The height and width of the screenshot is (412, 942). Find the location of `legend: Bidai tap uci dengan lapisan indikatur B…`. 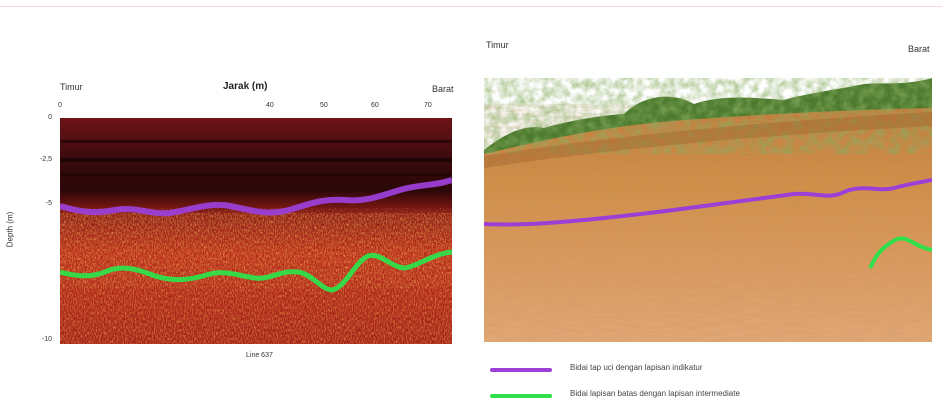

legend: Bidai tap uci dengan lapisan indikatur B… is located at coordinates (710, 386).